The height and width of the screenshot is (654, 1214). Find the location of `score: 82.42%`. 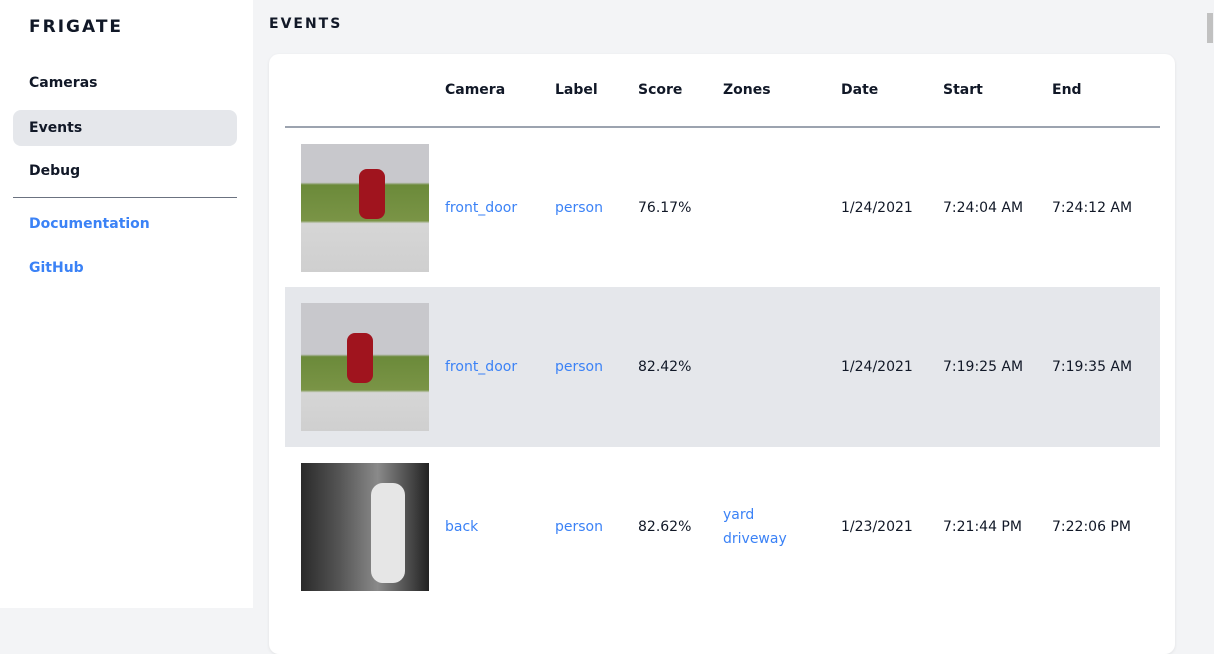

score: 82.42% is located at coordinates (680, 367).